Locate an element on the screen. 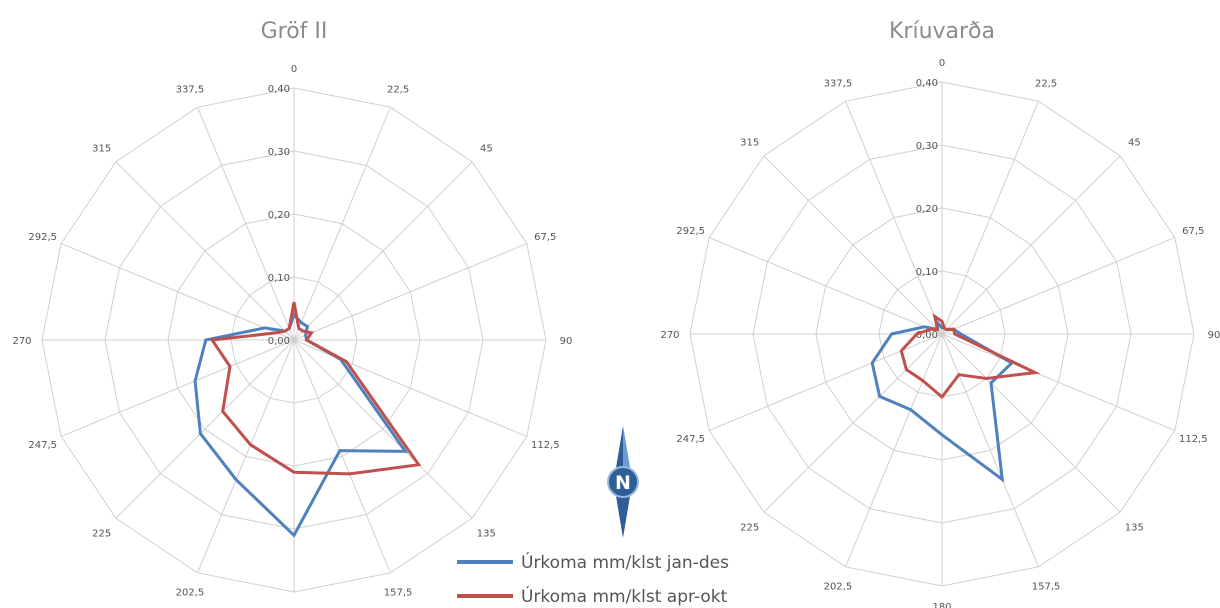  legend-item-apr-okt: Úrkoma mm/klst apr-okt is located at coordinates (592, 596).